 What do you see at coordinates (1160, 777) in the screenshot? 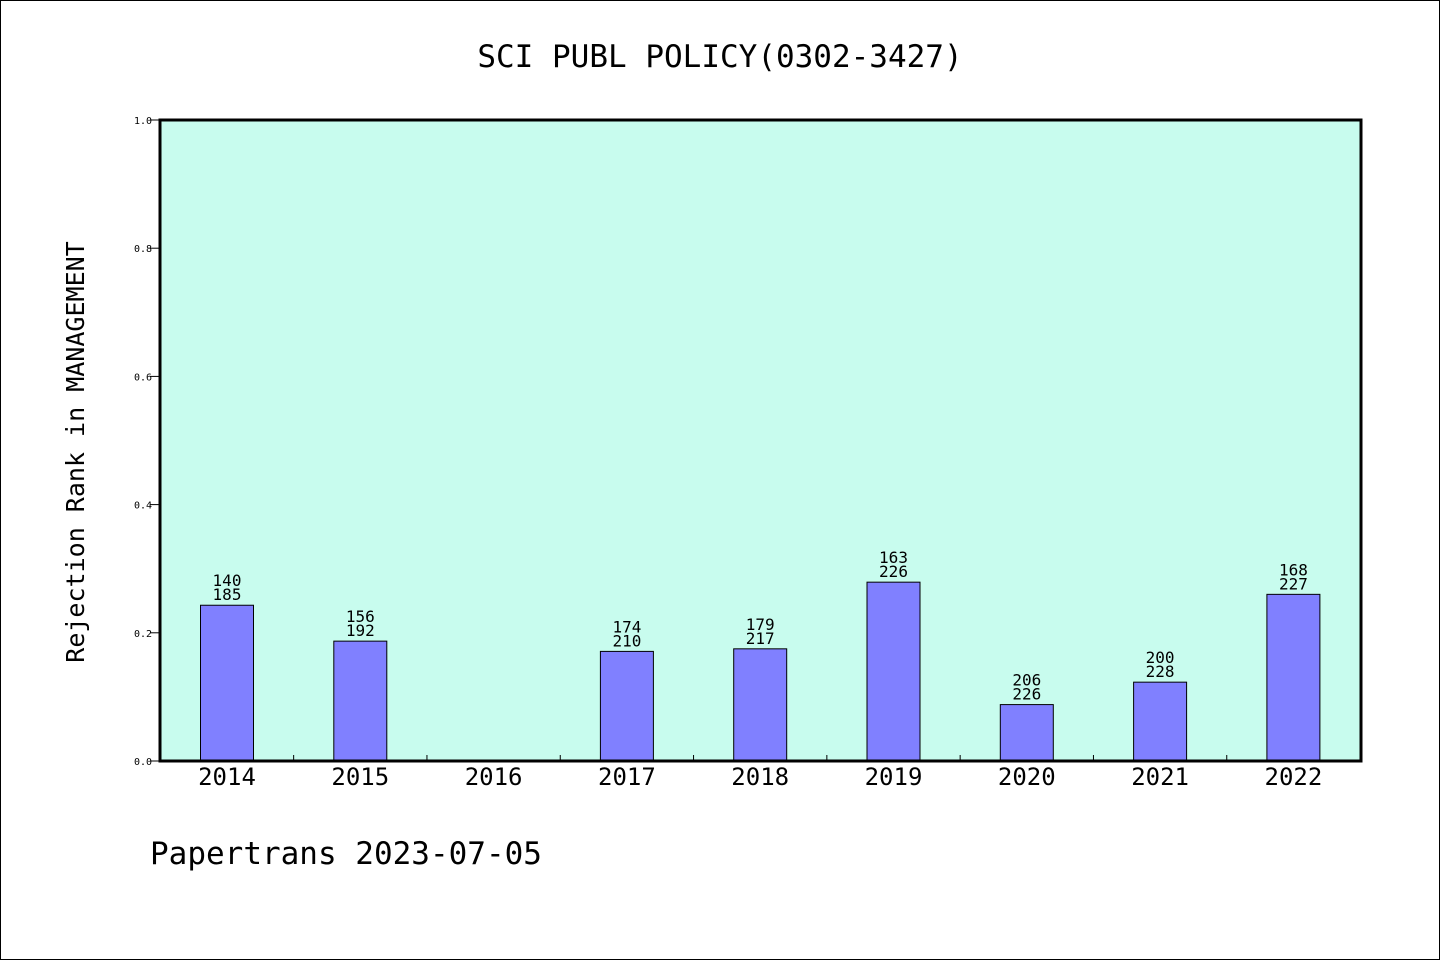
I see `x-tick-label: 2021` at bounding box center [1160, 777].